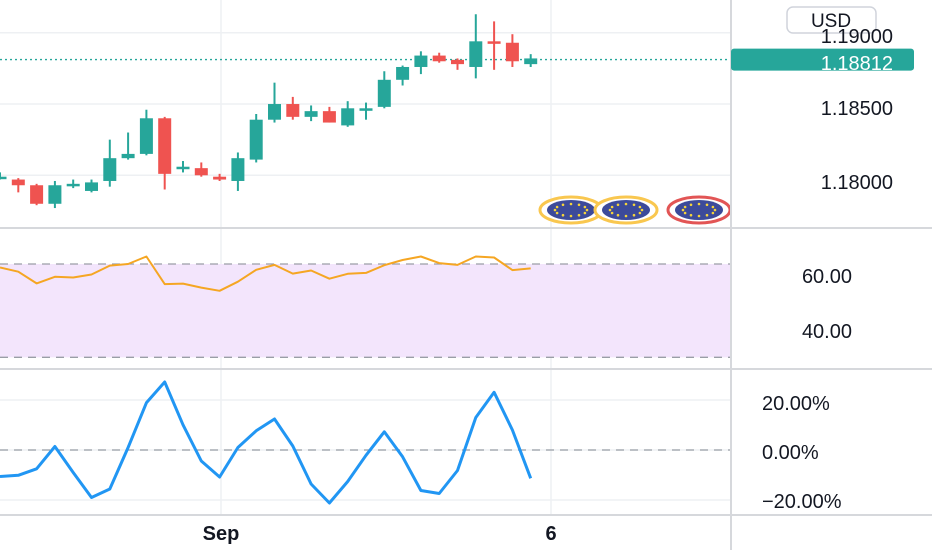 The height and width of the screenshot is (550, 932). Describe the element at coordinates (221, 534) in the screenshot. I see `time-label-sep: Sep` at that location.